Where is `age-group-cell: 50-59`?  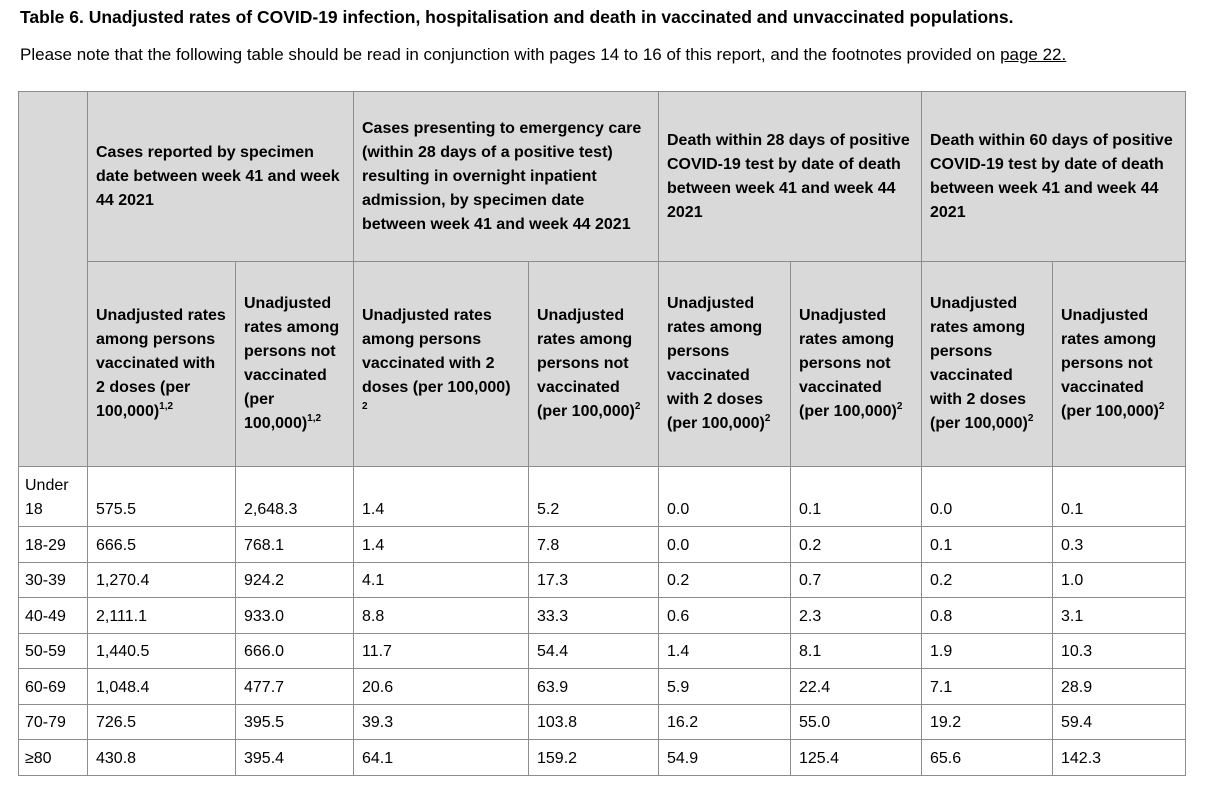
age-group-cell: 50-59 is located at coordinates (53, 650).